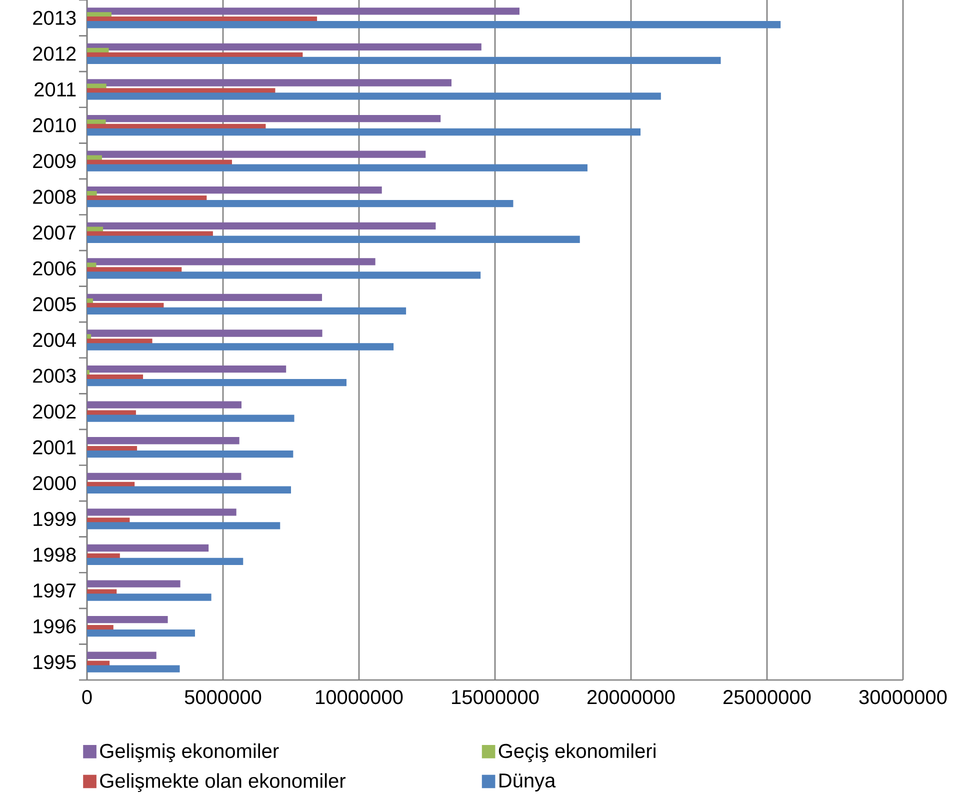 The height and width of the screenshot is (807, 961). What do you see at coordinates (55, 555) in the screenshot?
I see `y-tick-label: 1998` at bounding box center [55, 555].